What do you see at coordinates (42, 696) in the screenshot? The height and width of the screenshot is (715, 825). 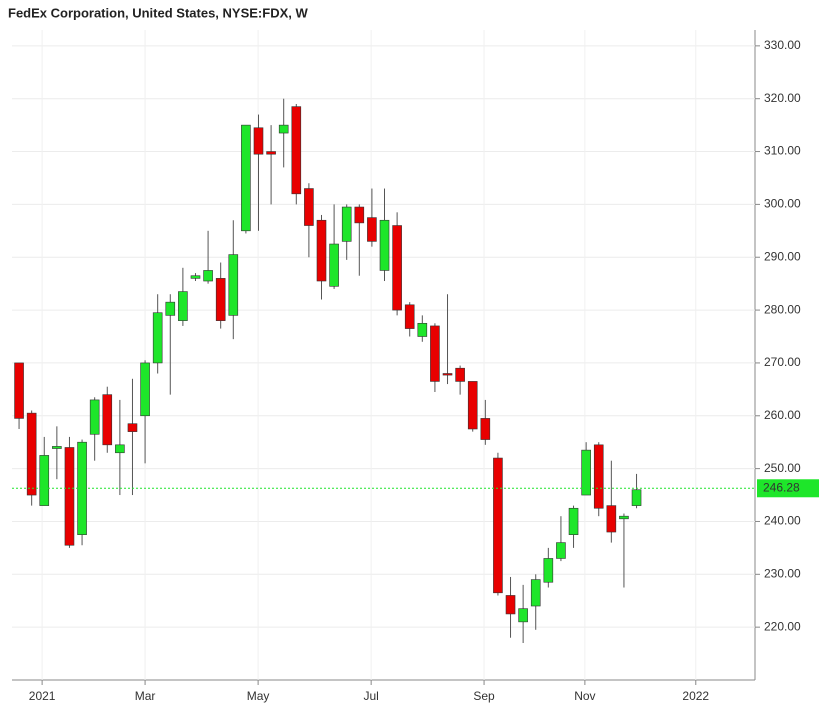 I see `x-tick-label: 2021` at bounding box center [42, 696].